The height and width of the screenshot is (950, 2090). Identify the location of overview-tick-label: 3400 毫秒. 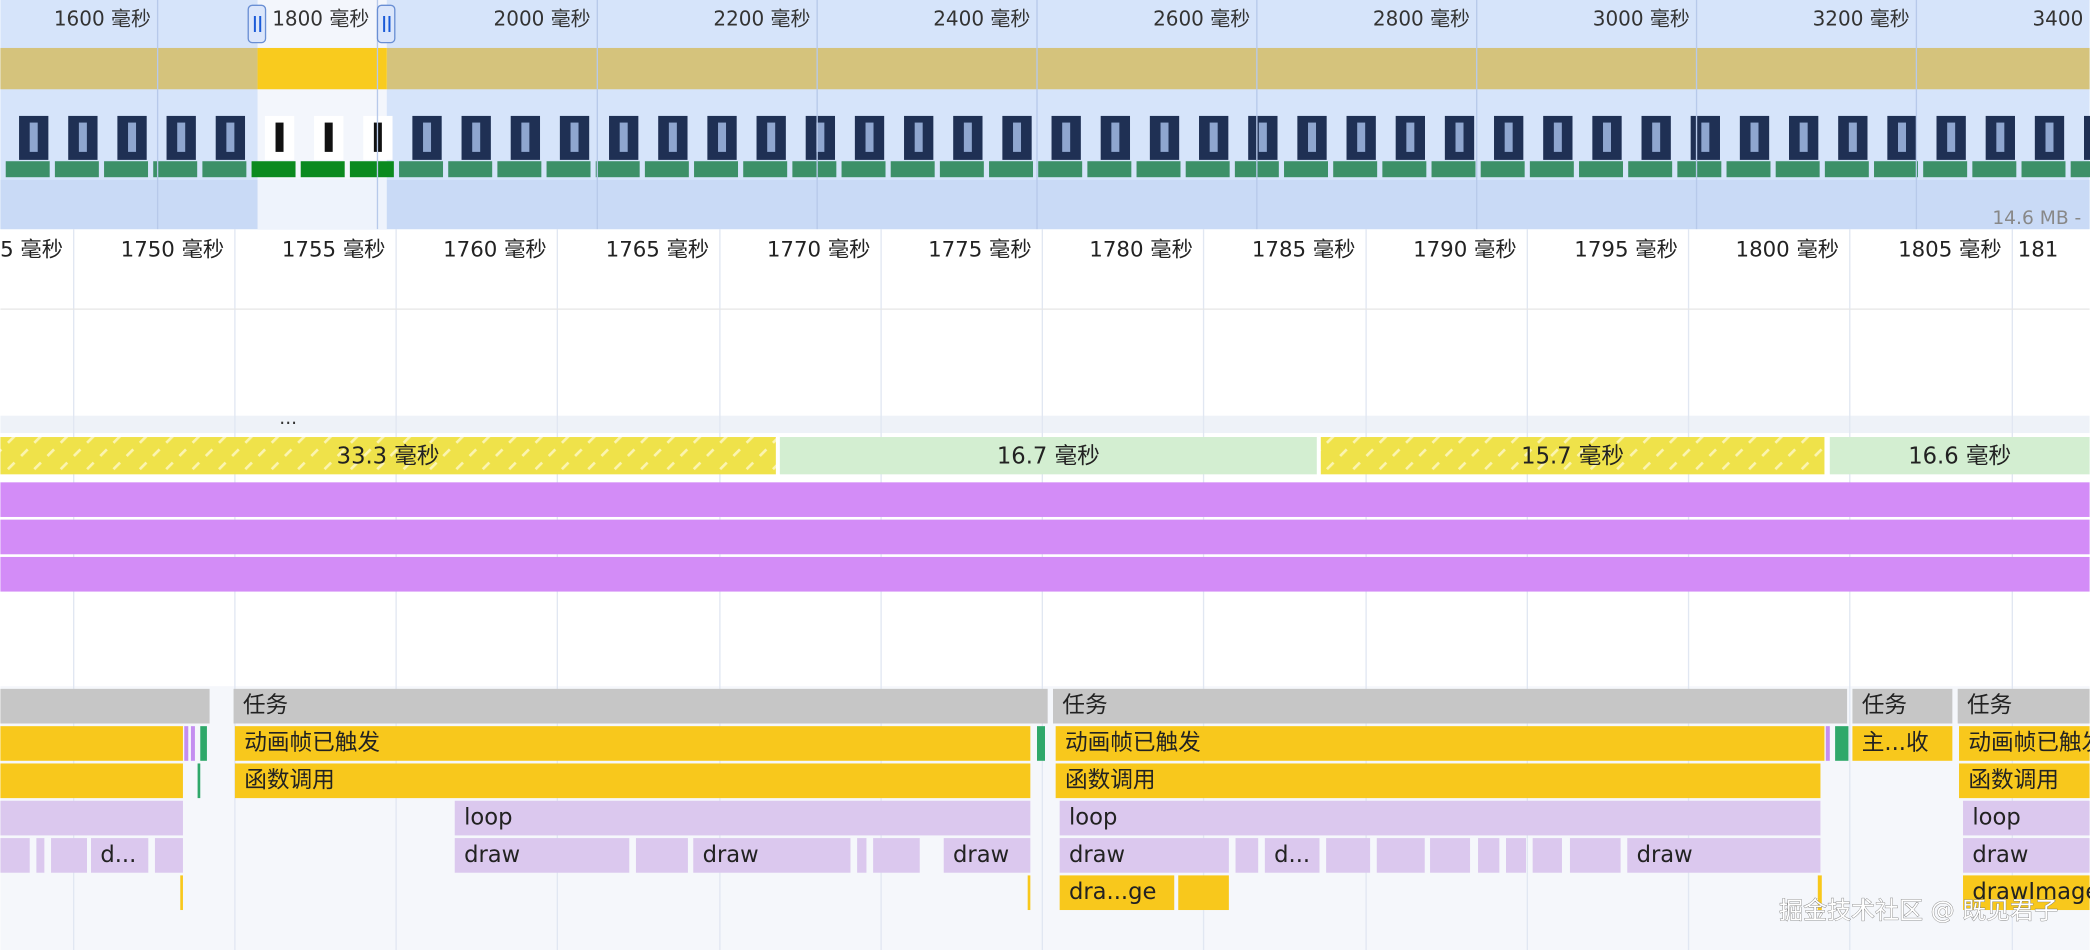
(2061, 18).